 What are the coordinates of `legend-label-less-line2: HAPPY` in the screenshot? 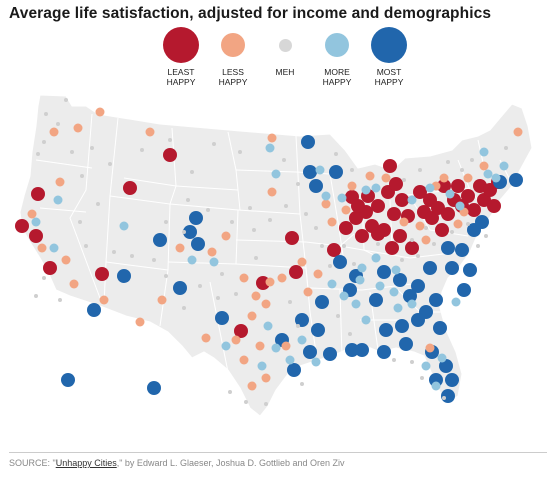 It's located at (233, 82).